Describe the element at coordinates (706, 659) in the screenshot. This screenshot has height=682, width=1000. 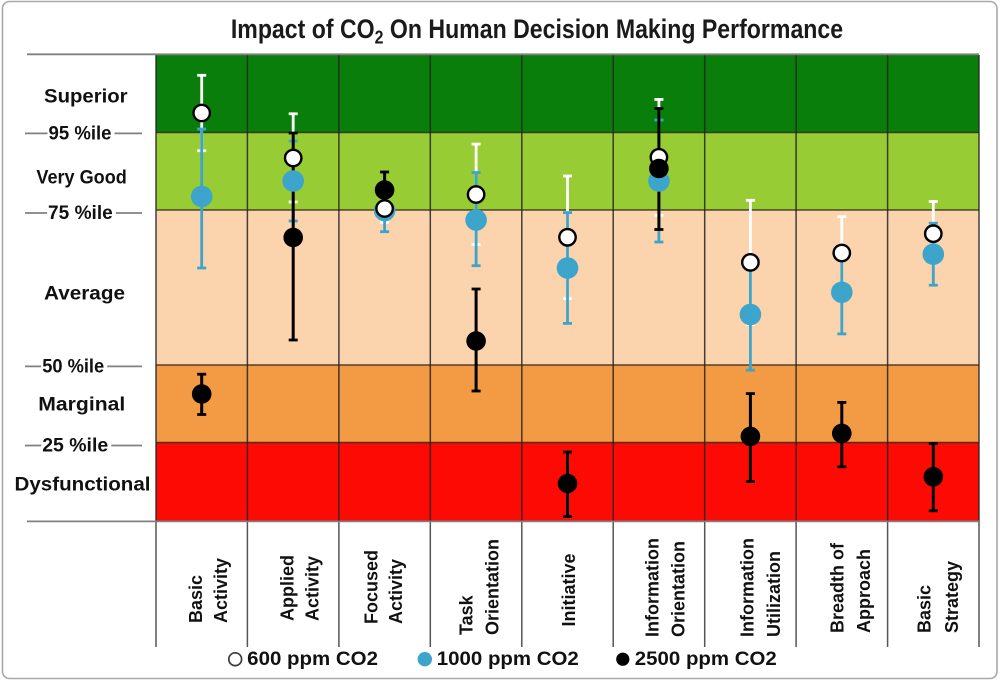
I see `svg-text: 2500 ppm CO2` at that location.